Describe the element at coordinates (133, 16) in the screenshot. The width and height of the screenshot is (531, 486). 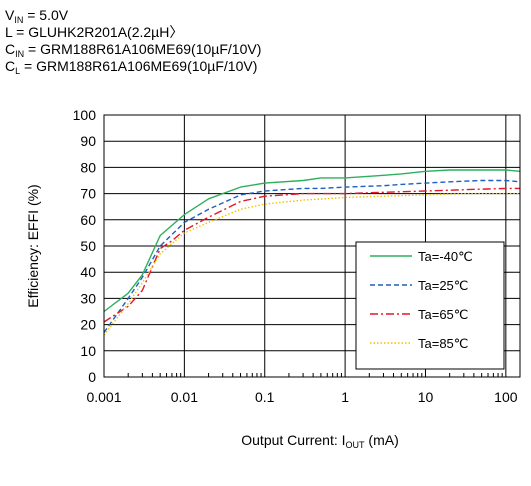
I see `condition-line: VIN = 5.0V` at that location.